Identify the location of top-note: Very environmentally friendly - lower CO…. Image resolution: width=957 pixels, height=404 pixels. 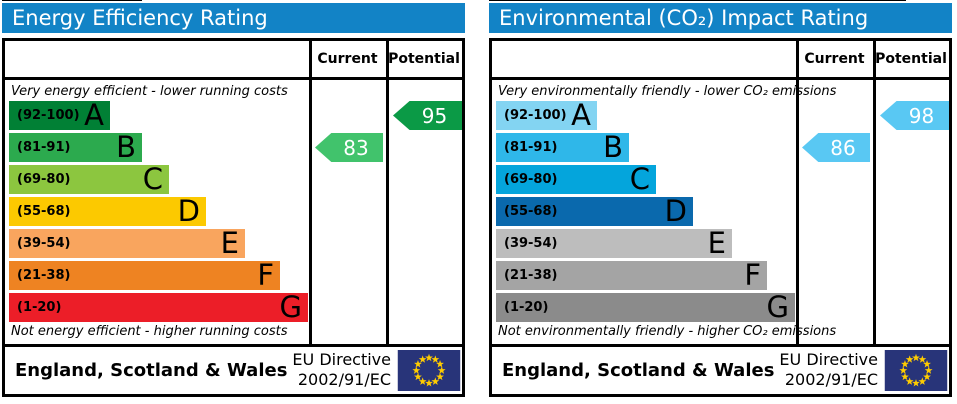
(667, 91).